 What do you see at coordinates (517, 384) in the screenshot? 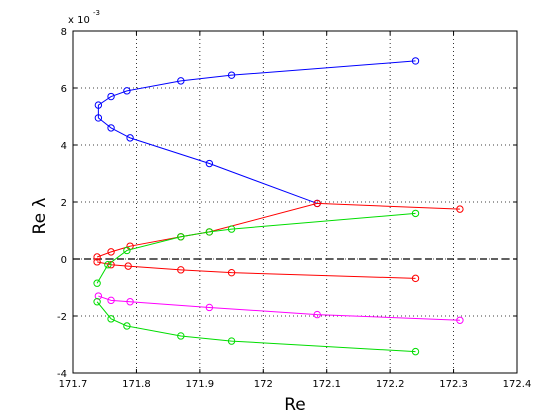
I see `x-tick-label: 172.4` at bounding box center [517, 384].